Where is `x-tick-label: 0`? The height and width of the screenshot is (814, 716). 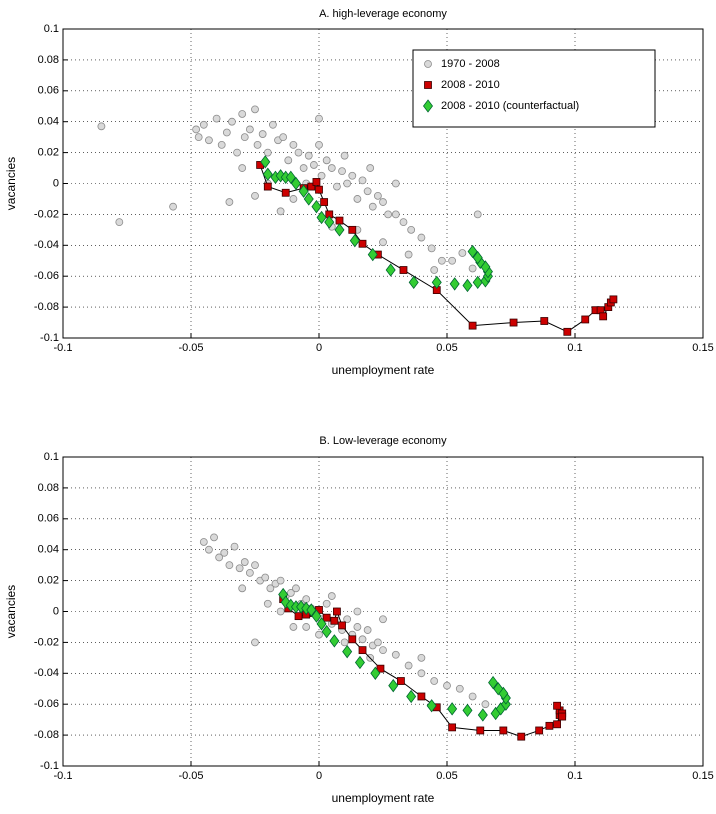
x-tick-label: 0 is located at coordinates (319, 348).